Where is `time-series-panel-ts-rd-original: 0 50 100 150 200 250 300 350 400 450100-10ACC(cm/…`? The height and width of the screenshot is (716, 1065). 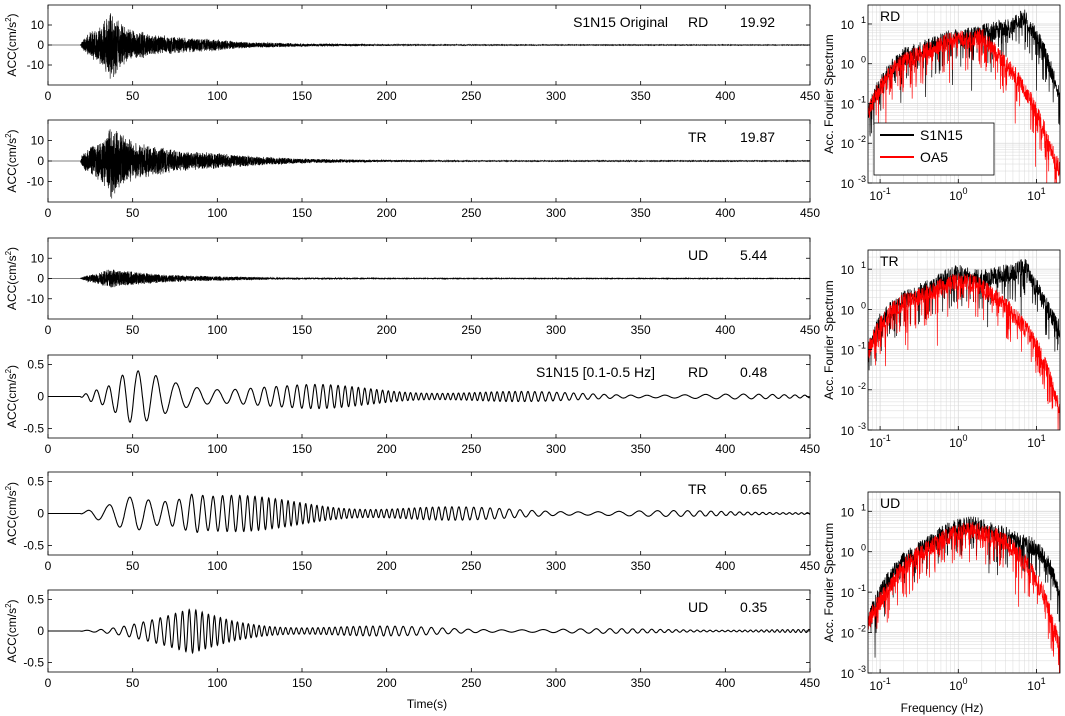 time-series-panel-ts-rd-original: 0 50 100 150 200 250 300 350 400 450100-10ACC(cm/… is located at coordinates (412, 53).